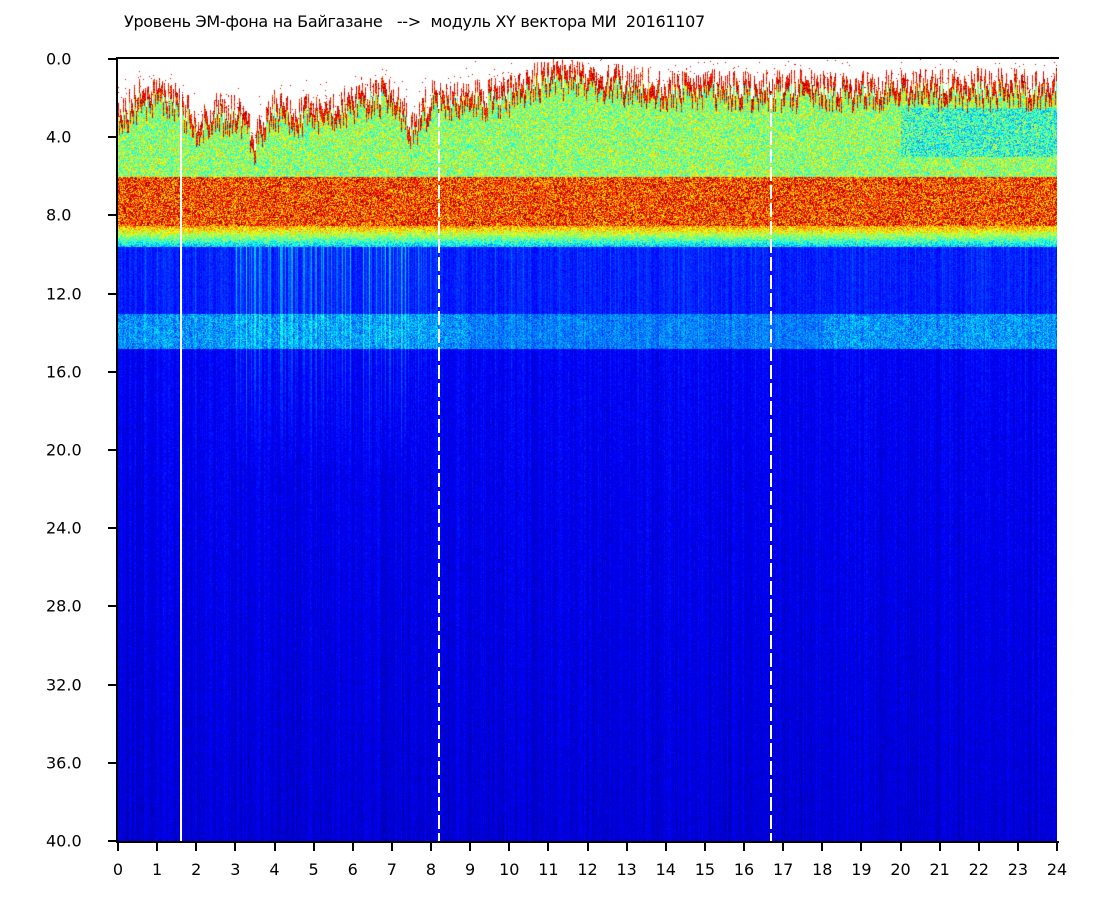  What do you see at coordinates (626, 869) in the screenshot?
I see `x-tick-label: 13` at bounding box center [626, 869].